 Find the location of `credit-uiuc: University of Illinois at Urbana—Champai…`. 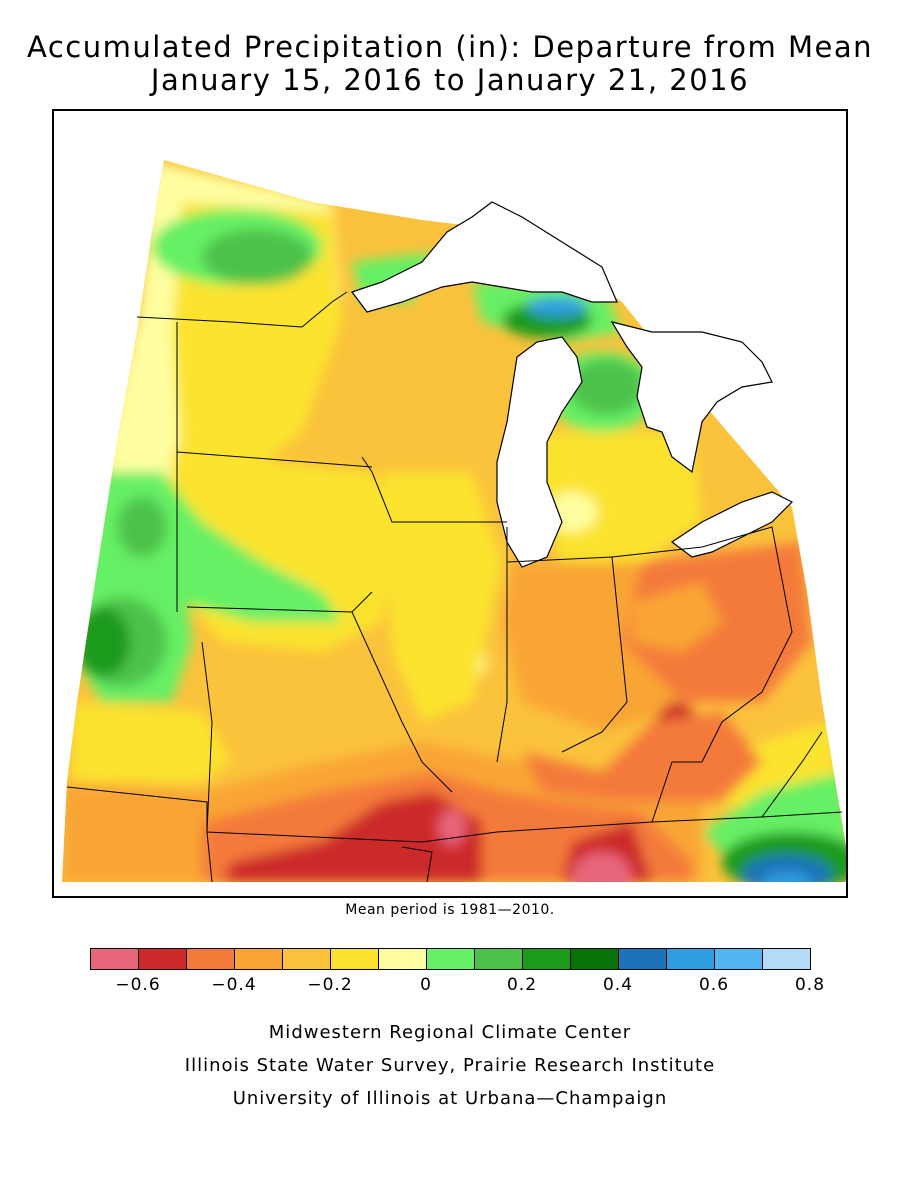

credit-uiuc: University of Illinois at Urbana—Champai… is located at coordinates (450, 1098).